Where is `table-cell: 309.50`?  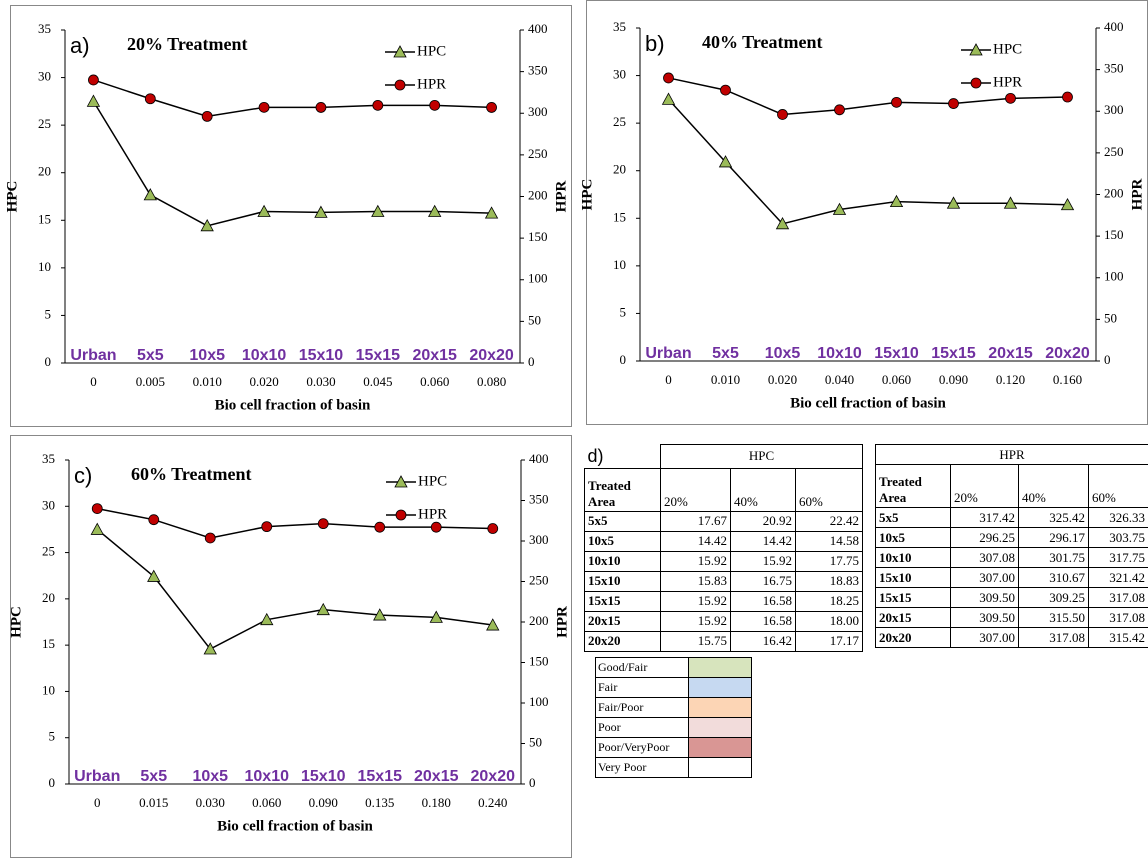 table-cell: 309.50 is located at coordinates (984, 617).